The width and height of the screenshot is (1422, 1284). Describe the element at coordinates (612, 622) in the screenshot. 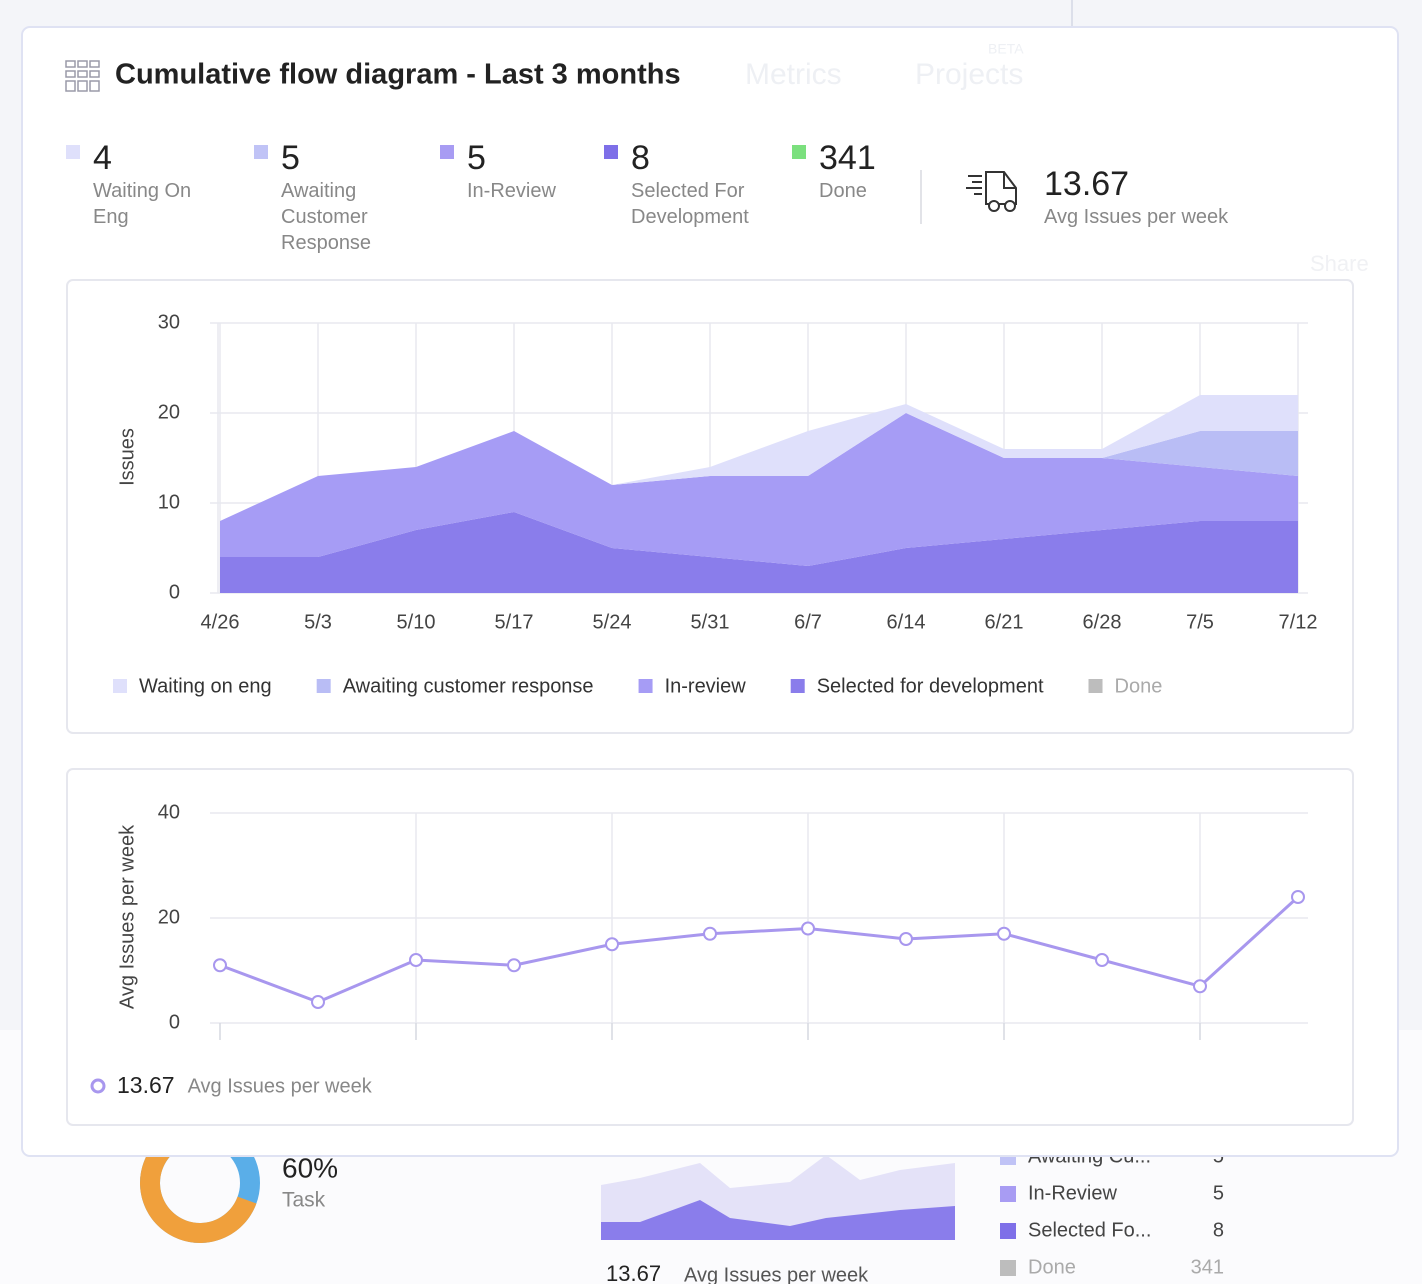

I see `x-tick-label: 5/24` at that location.